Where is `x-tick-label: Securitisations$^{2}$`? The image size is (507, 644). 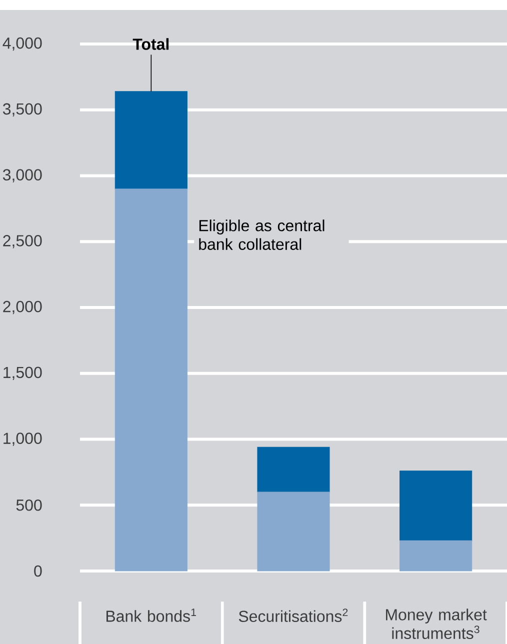
x-tick-label: Securitisations$^{2}$ is located at coordinates (293, 615).